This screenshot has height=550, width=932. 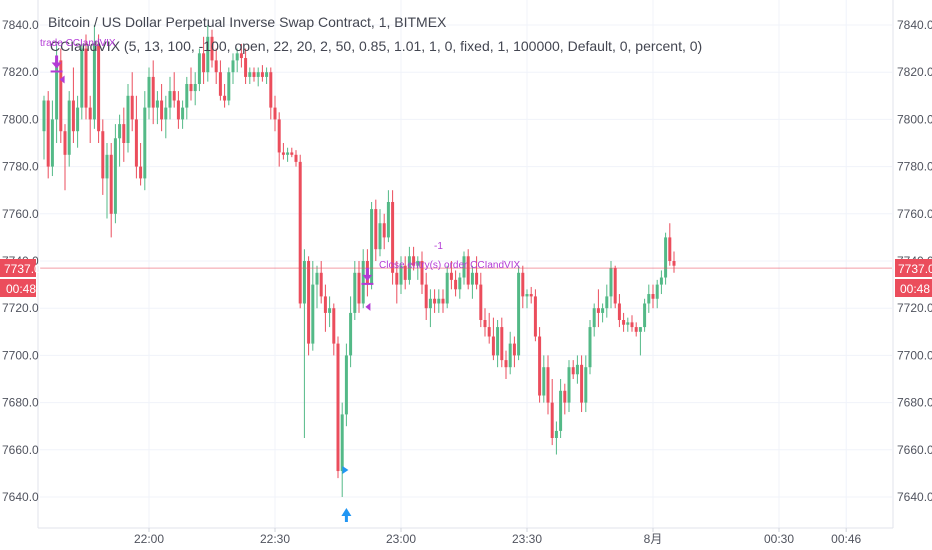 I want to click on close-signal-label: Close entry(s) order CCIandVIX, so click(x=449, y=265).